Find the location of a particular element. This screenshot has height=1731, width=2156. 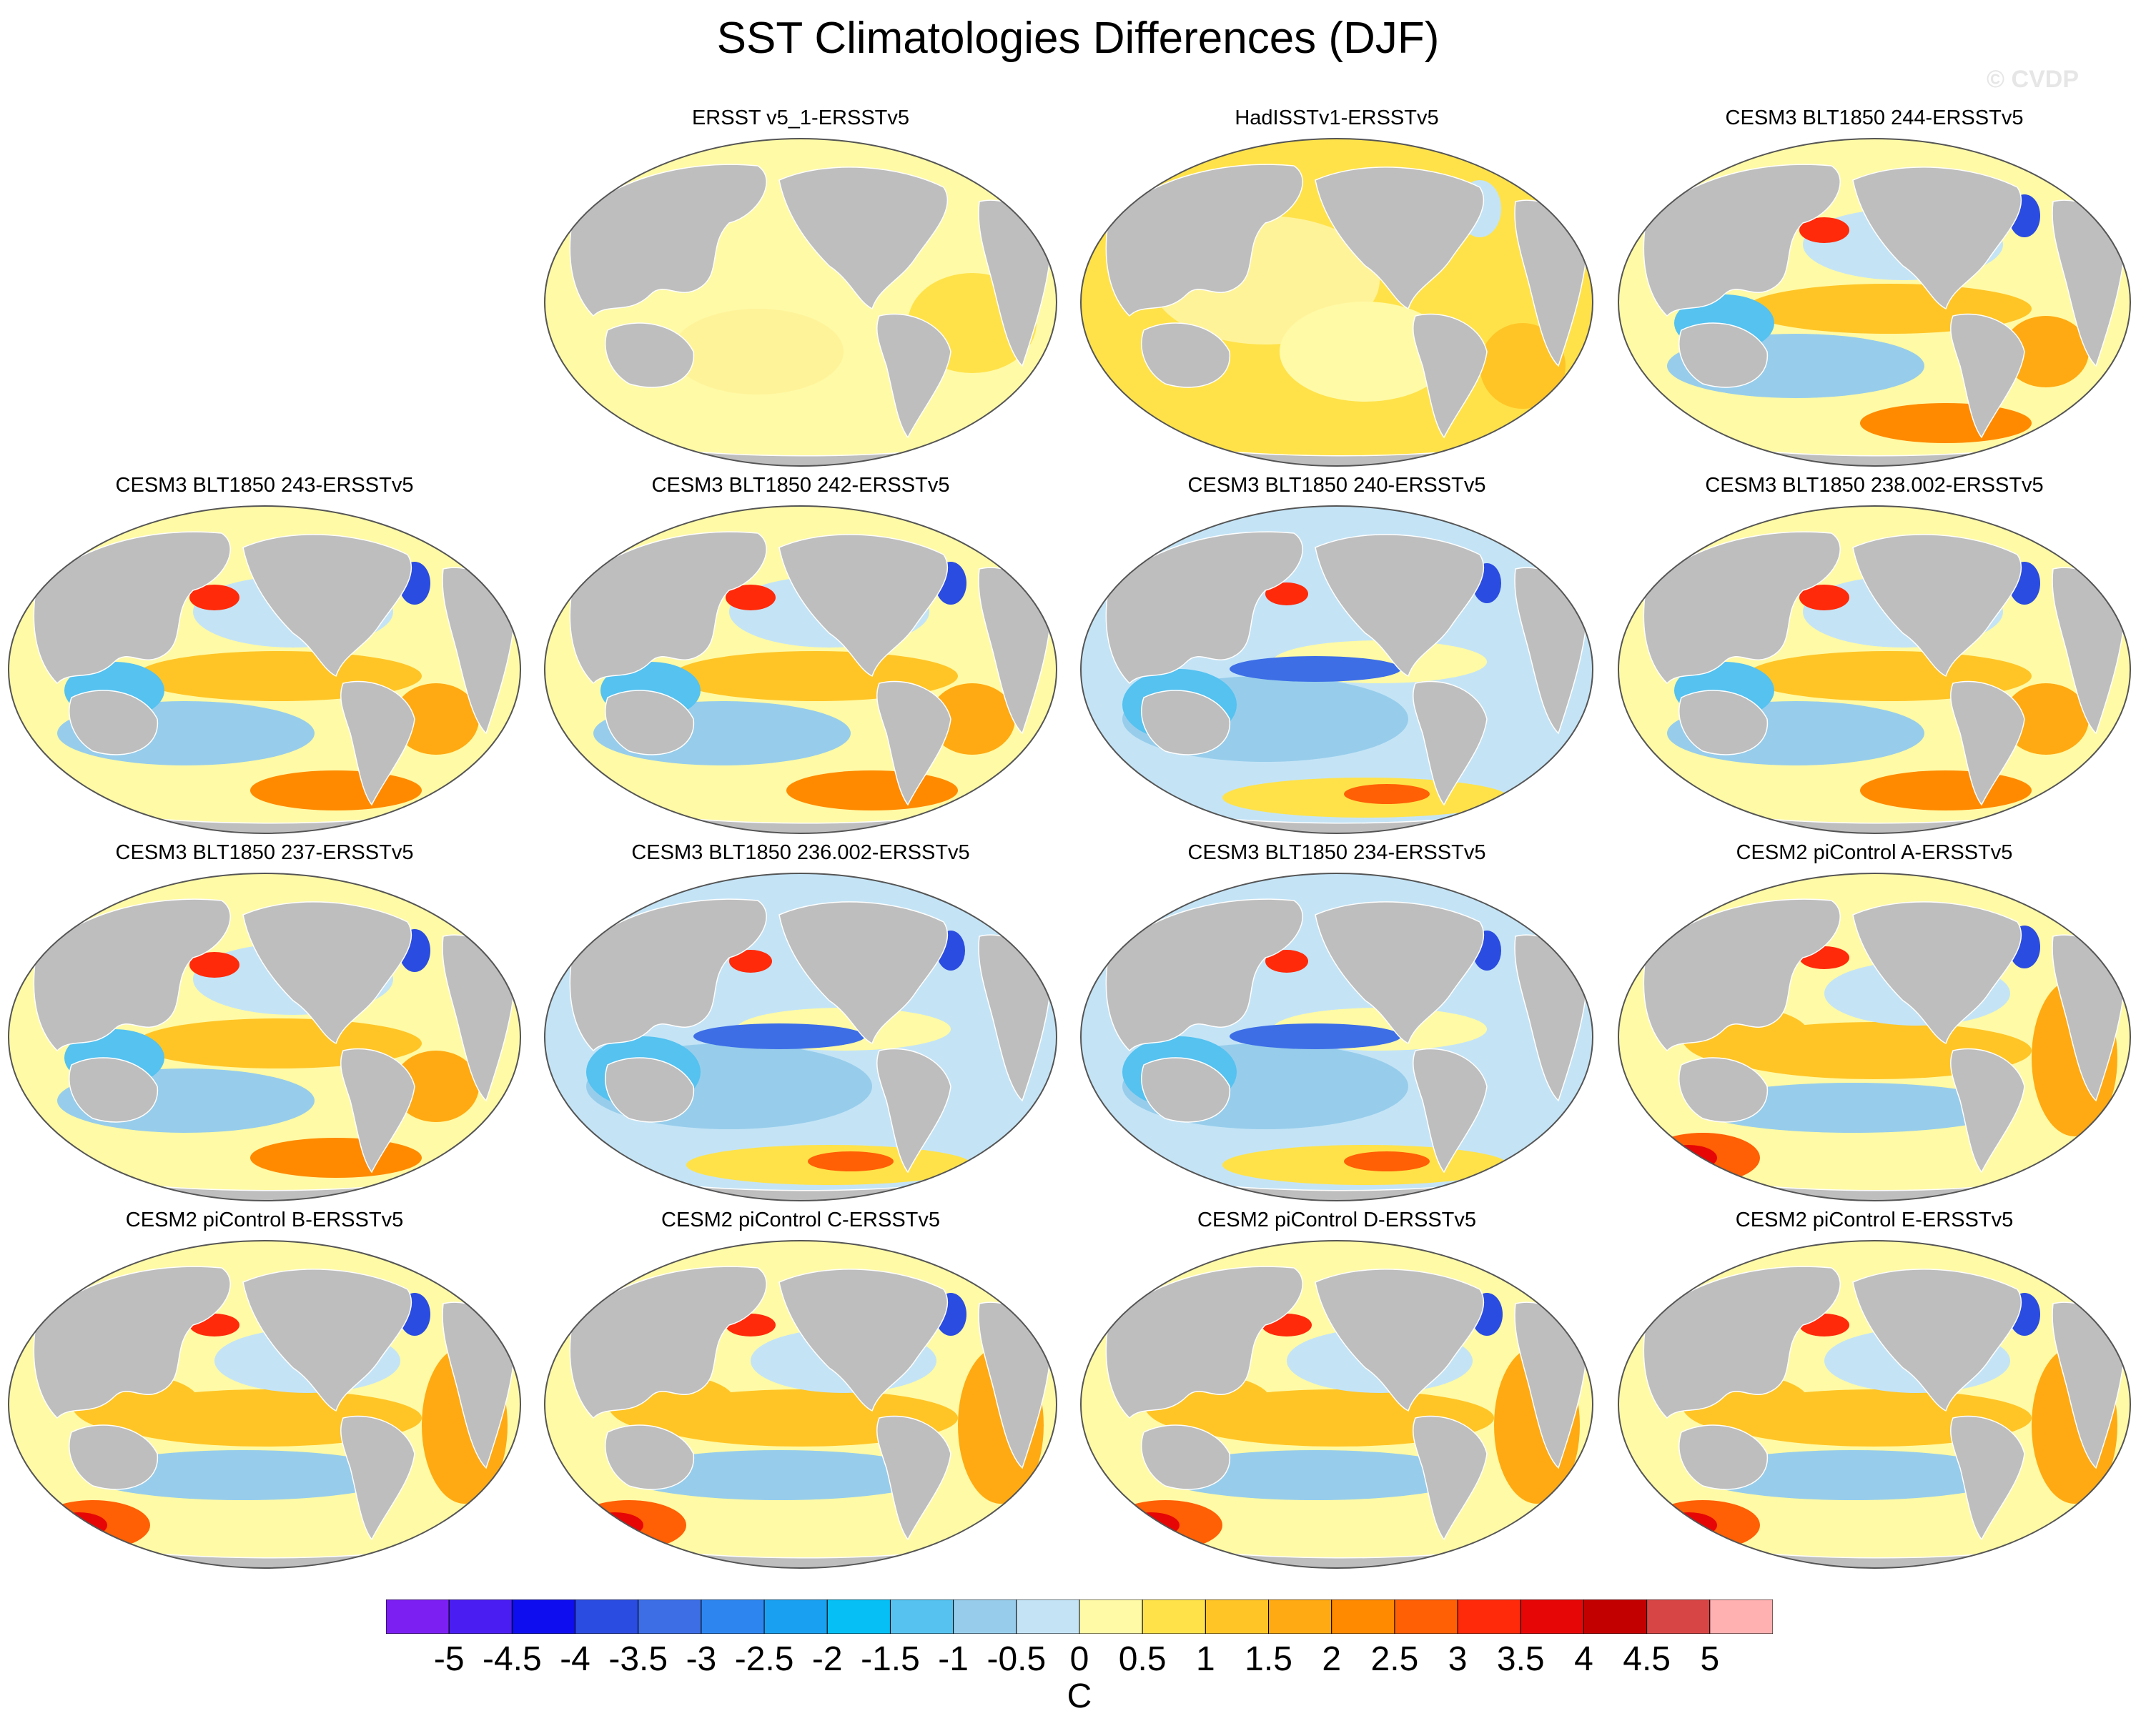

panel-title: CESM2 piControl C-ERSSTv5 is located at coordinates (800, 1220).